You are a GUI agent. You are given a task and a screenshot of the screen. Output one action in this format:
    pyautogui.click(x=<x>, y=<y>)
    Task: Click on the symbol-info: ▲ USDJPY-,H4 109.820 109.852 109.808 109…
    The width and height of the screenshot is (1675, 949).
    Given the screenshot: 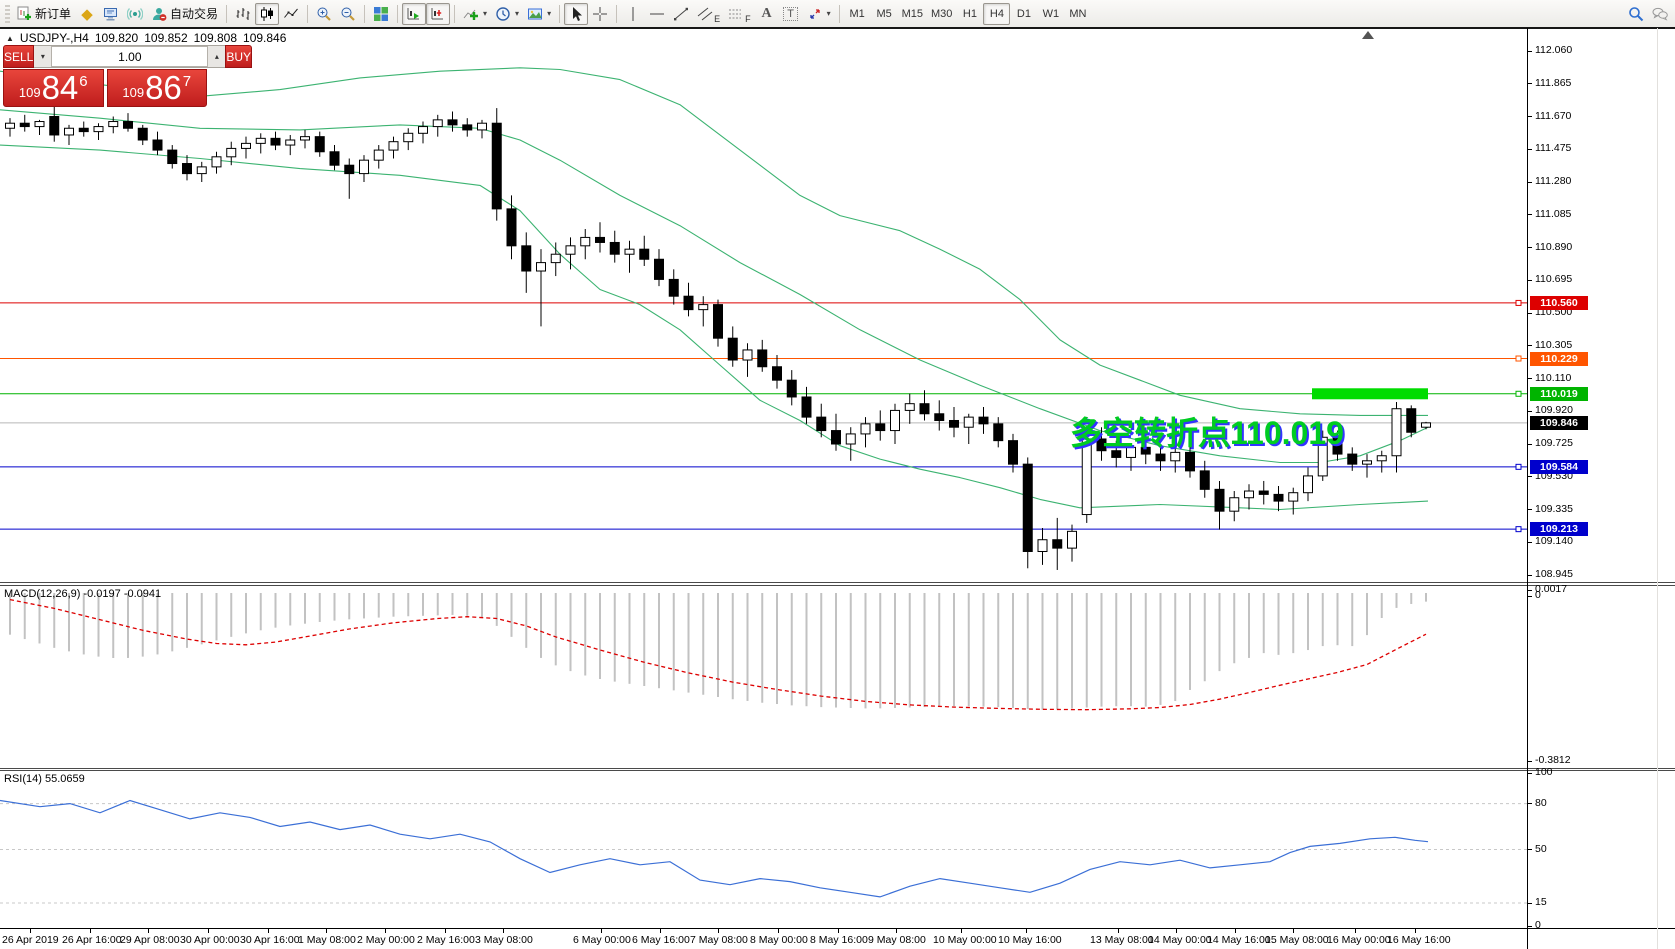 What is the action you would take?
    pyautogui.click(x=146, y=38)
    